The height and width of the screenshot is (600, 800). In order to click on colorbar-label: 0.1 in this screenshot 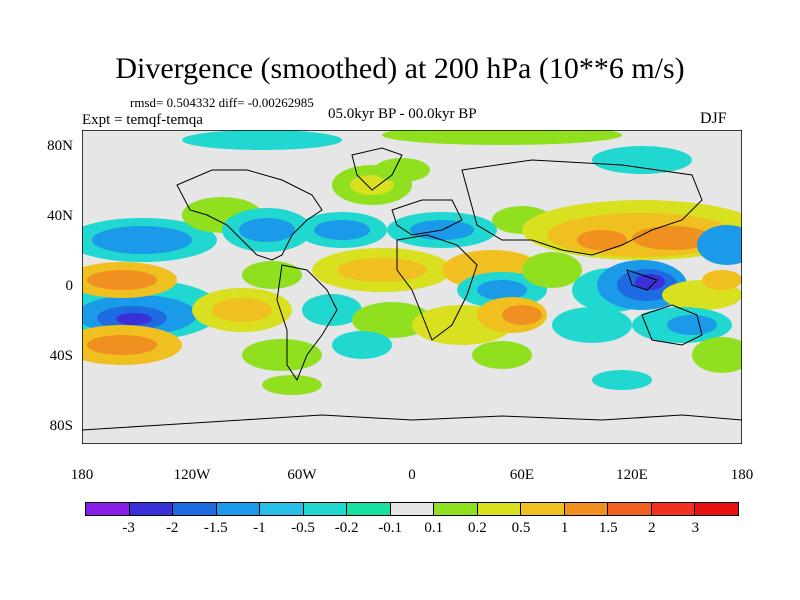, I will do `click(434, 528)`.